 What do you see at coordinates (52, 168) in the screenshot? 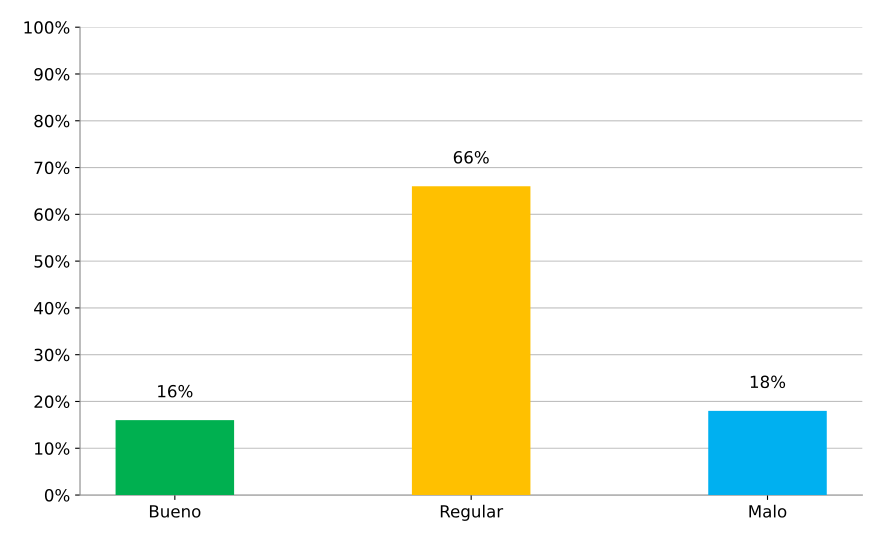
I see `y-tick-label: 70%` at bounding box center [52, 168].